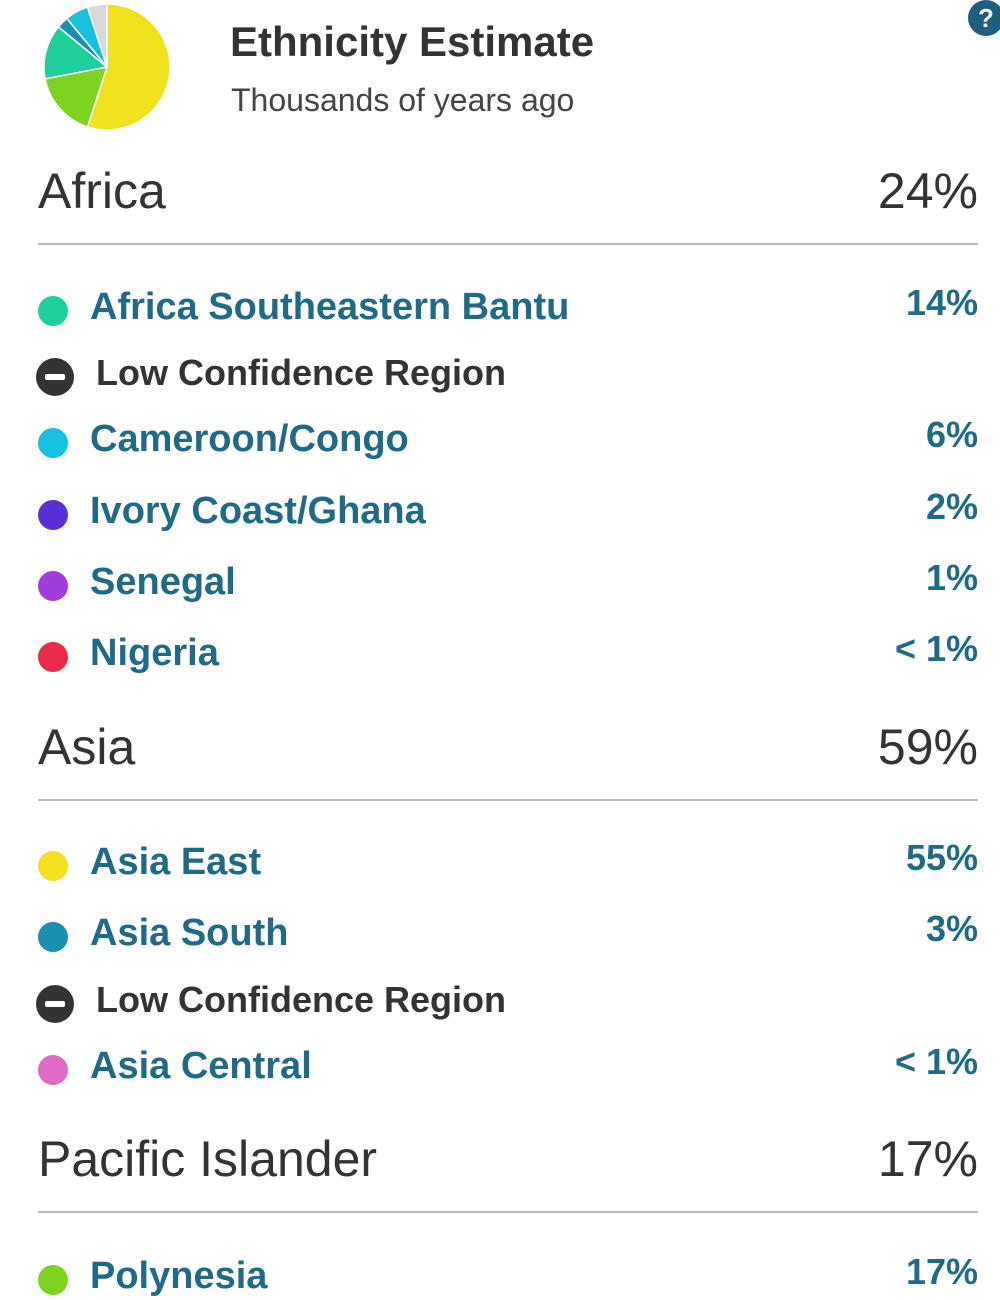 The image size is (1000, 1300). What do you see at coordinates (951, 928) in the screenshot?
I see `region-percent: 3%` at bounding box center [951, 928].